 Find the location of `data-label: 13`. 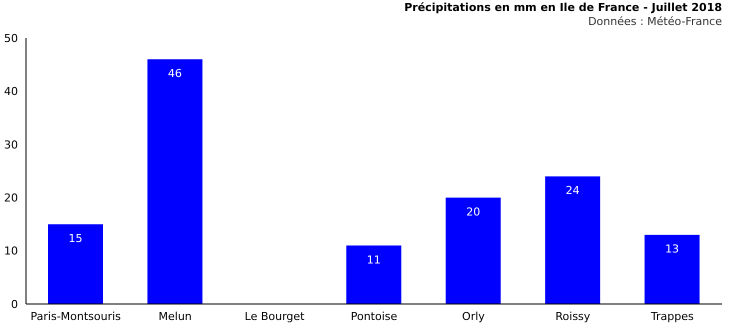

data-label: 13 is located at coordinates (672, 249).